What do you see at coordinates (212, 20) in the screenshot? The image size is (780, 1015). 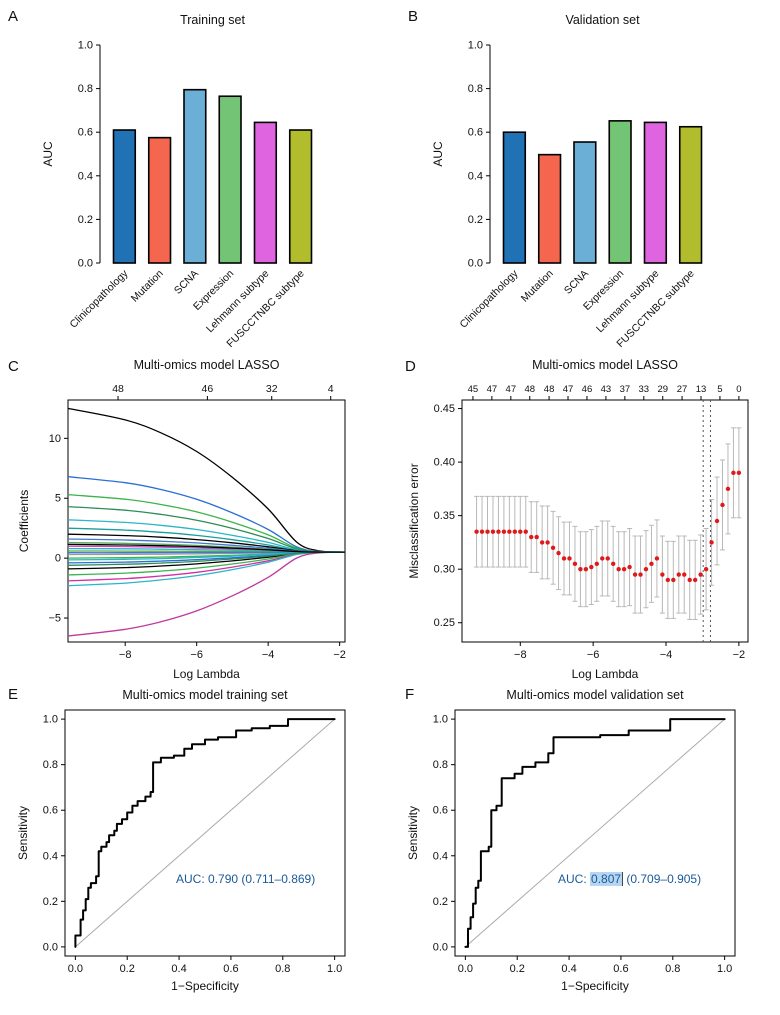 I see `panel-a-title: Training set` at bounding box center [212, 20].